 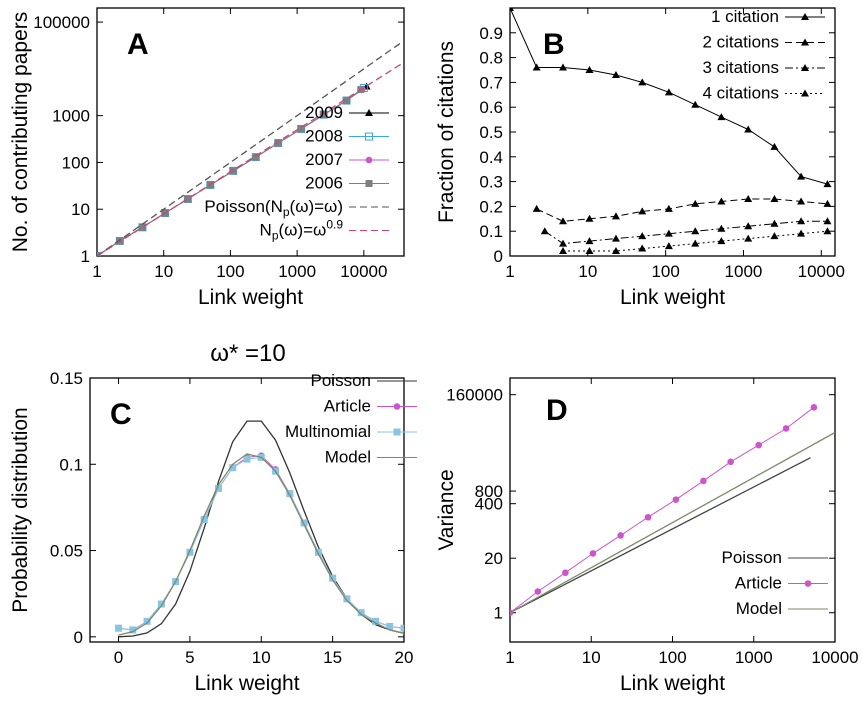 I want to click on x-tick-label: 15, so click(x=332, y=657).